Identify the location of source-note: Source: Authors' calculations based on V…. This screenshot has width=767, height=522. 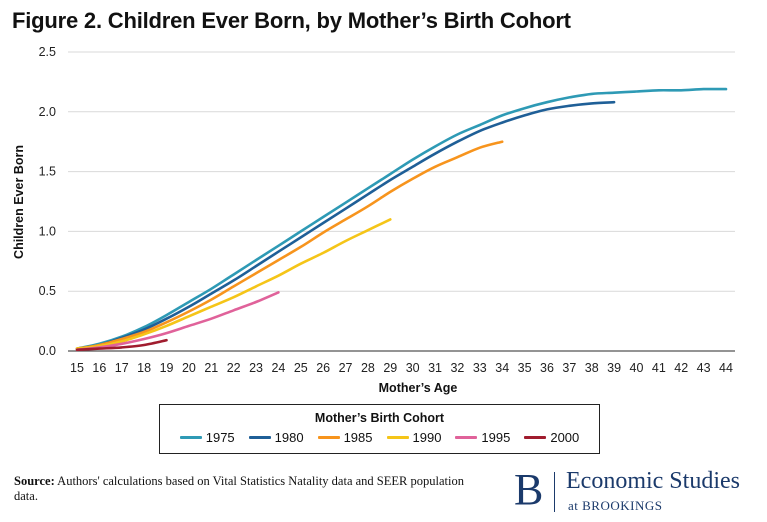
(249, 489).